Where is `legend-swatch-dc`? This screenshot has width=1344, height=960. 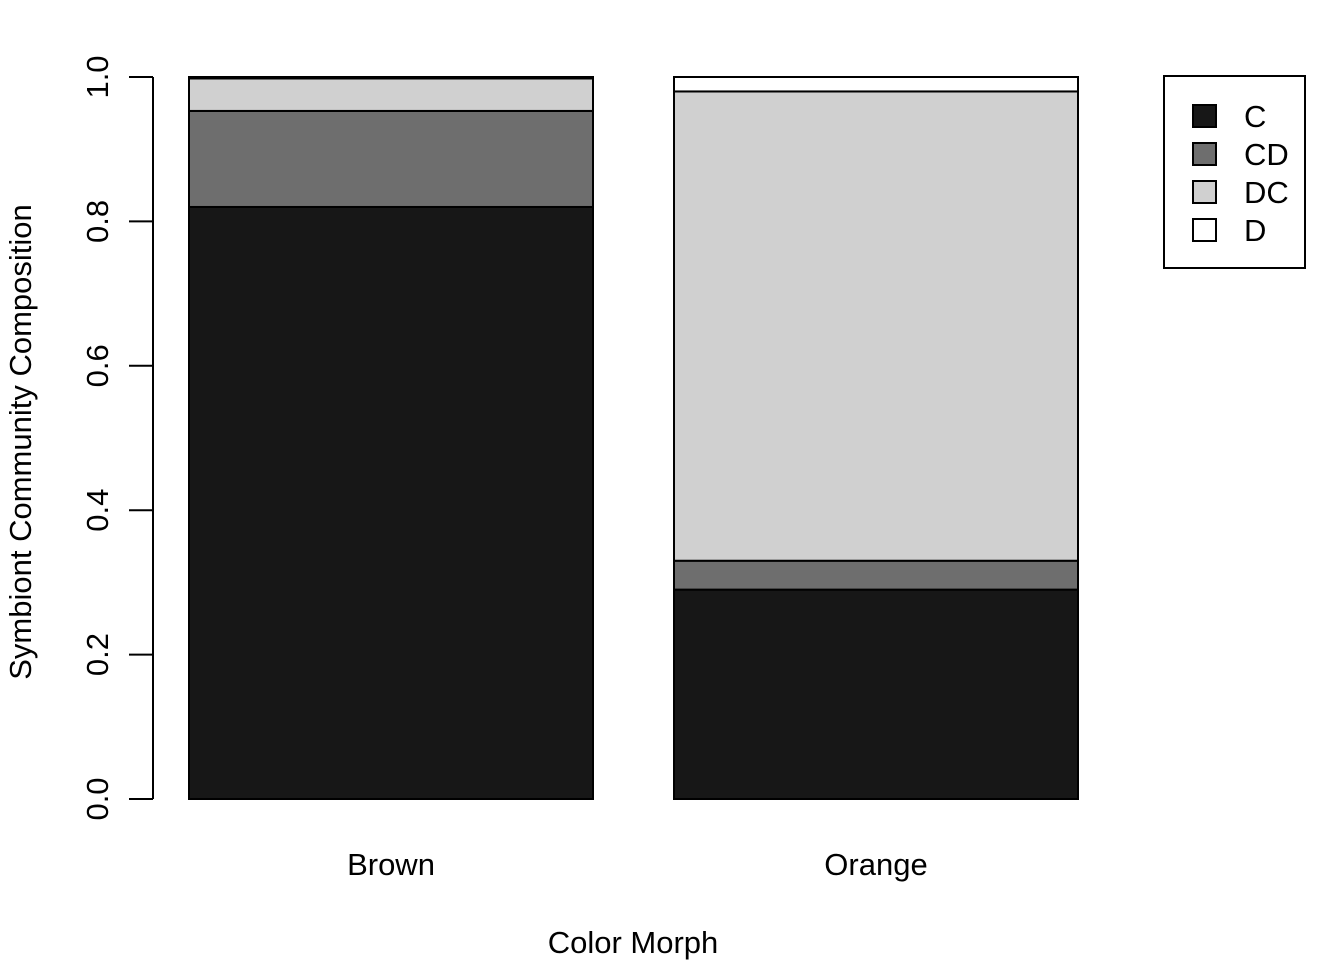 legend-swatch-dc is located at coordinates (1204, 192).